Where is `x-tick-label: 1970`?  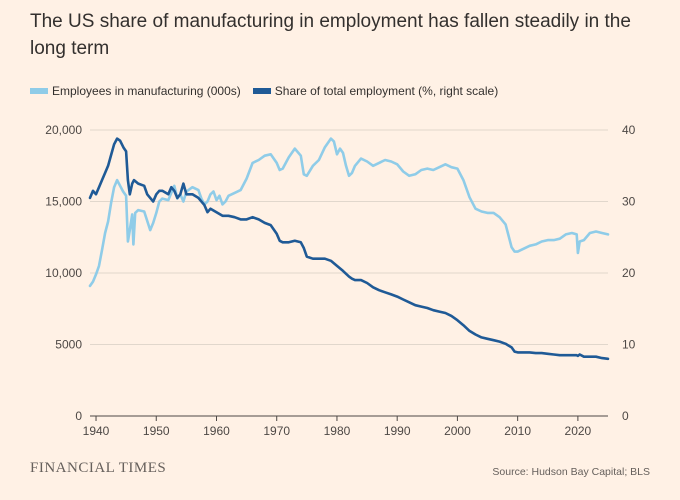
x-tick-label: 1970 is located at coordinates (276, 431).